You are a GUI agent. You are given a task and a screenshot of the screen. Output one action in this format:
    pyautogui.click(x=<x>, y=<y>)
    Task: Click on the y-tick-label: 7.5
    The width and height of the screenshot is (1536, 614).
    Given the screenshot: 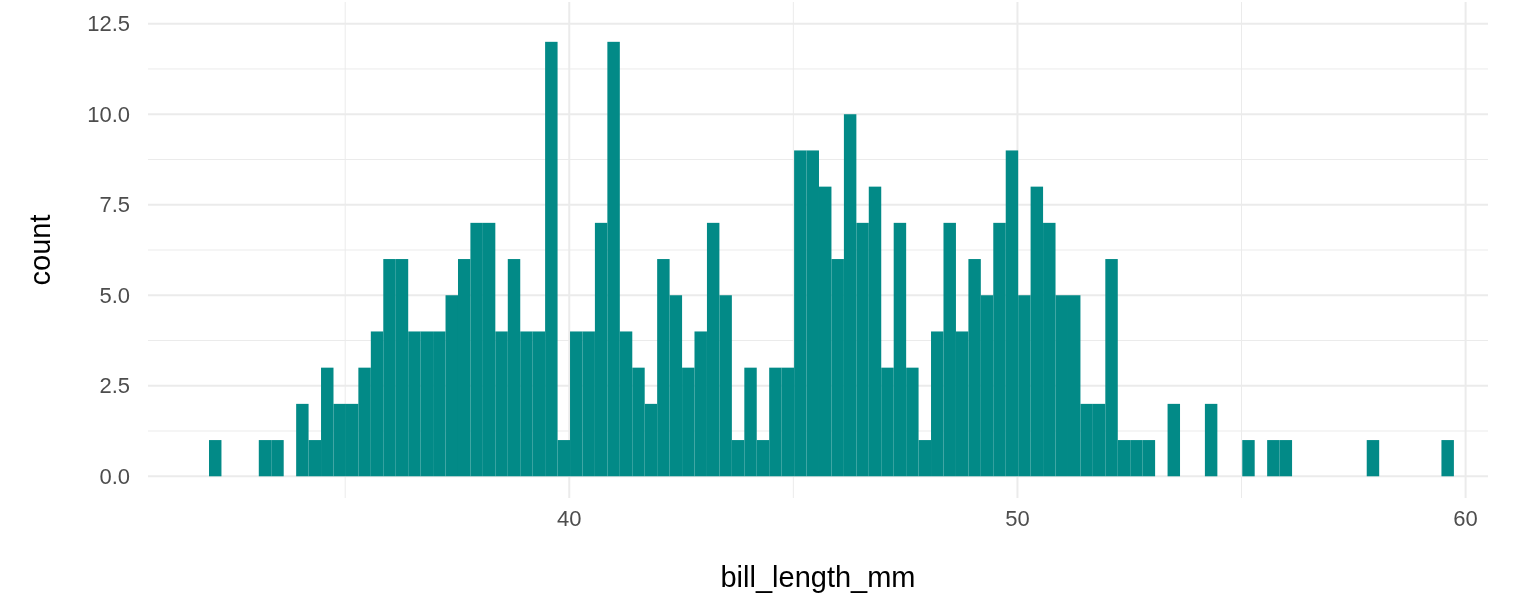 What is the action you would take?
    pyautogui.click(x=114, y=205)
    